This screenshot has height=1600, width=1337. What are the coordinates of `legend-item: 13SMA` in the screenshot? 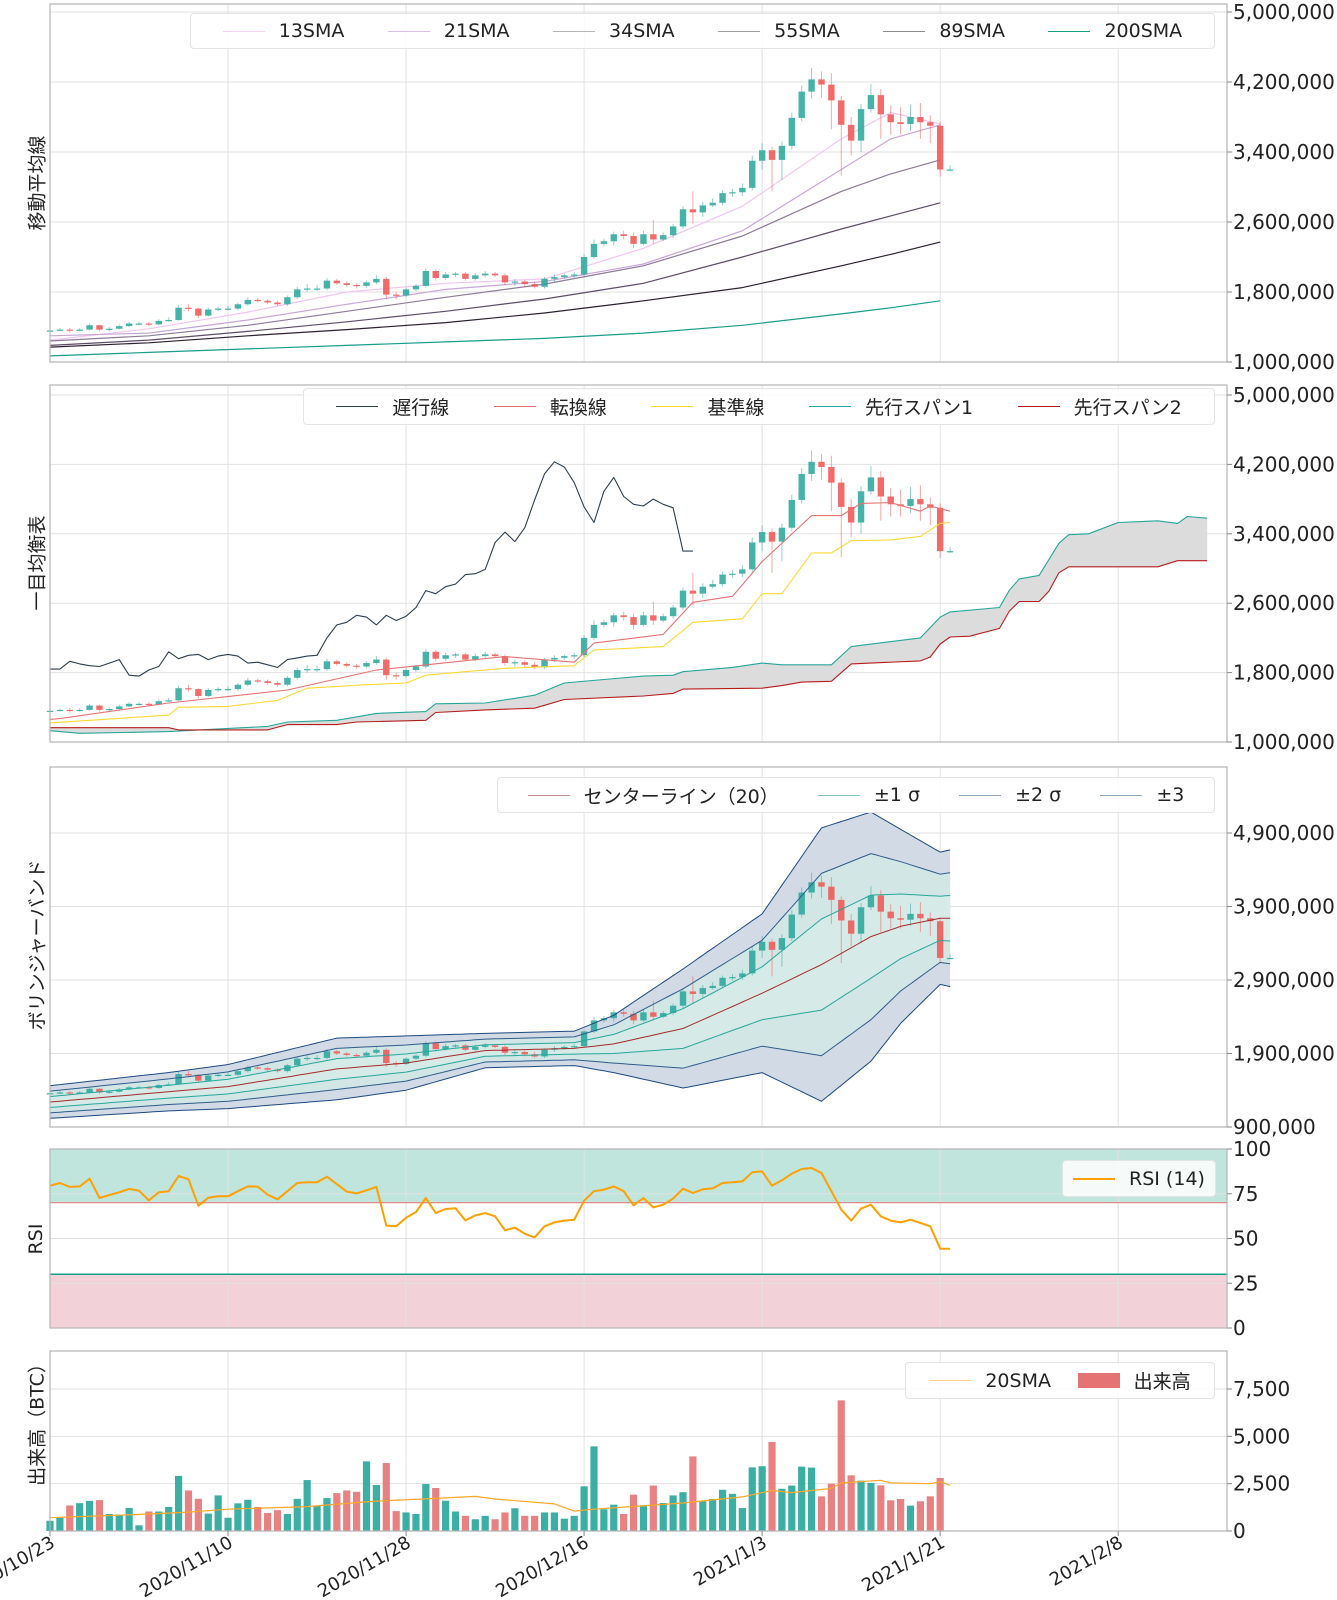 It's located at (283, 31).